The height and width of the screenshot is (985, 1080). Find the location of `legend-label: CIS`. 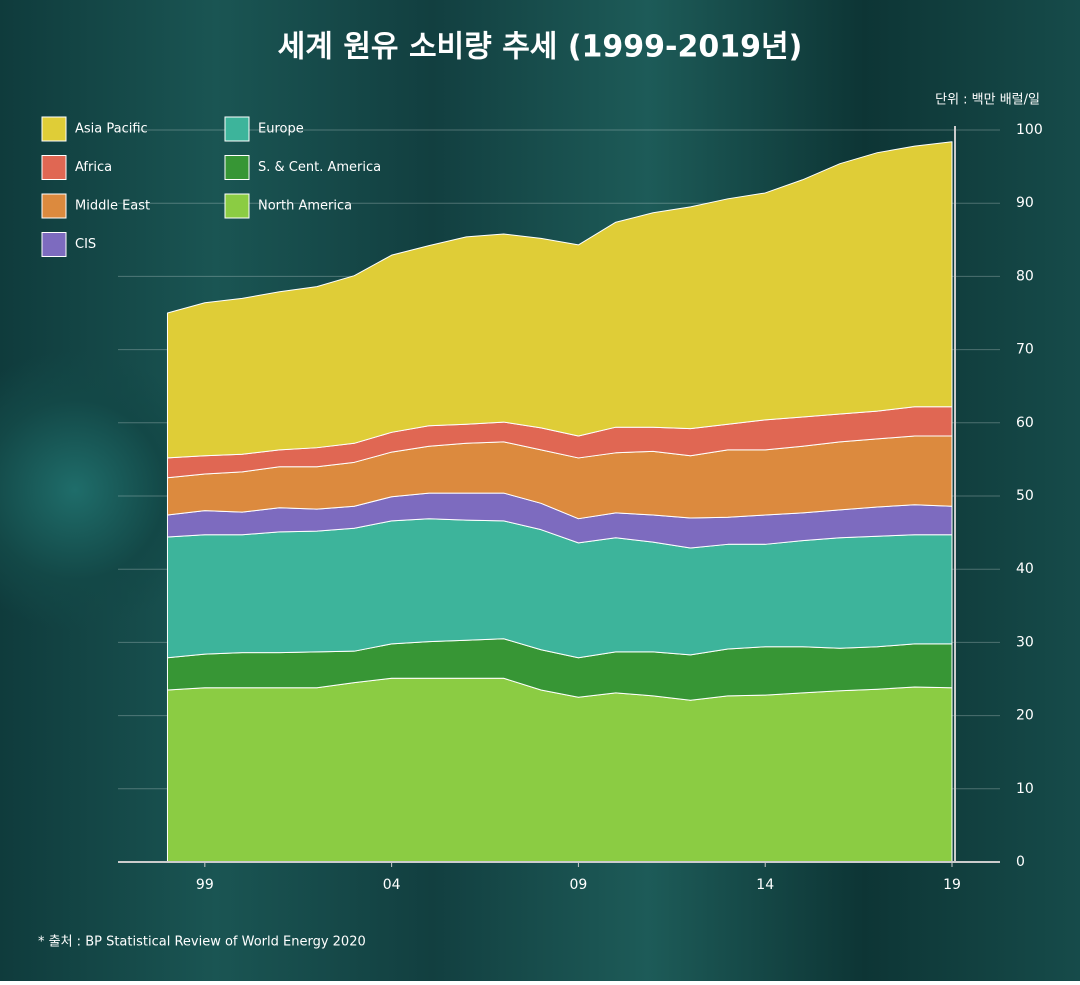

legend-label: CIS is located at coordinates (85, 244).